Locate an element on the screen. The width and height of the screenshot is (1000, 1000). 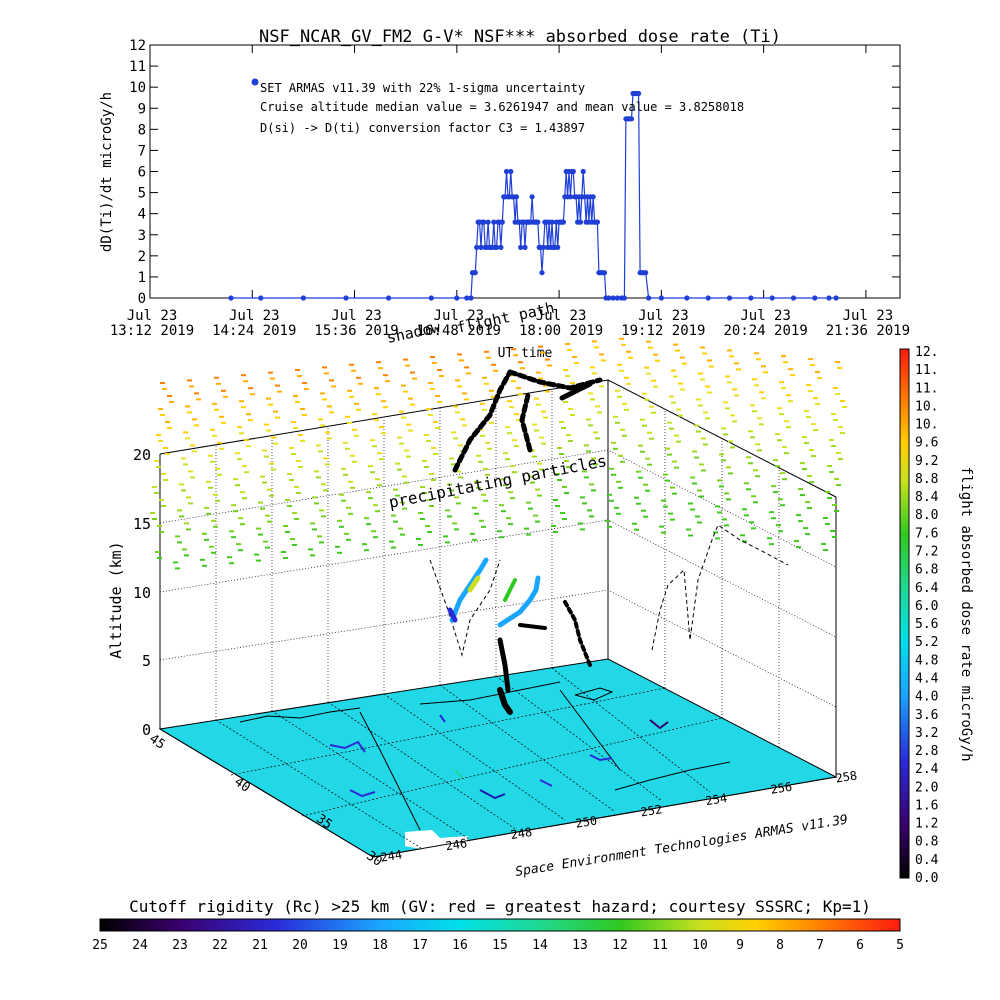
top-x-tick-time: 21:36 2019 is located at coordinates (868, 331).